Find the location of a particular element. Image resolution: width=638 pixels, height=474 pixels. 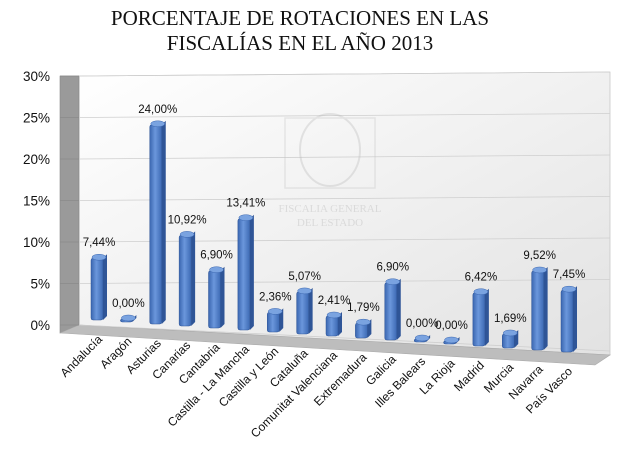

y-tick-label: 10% is located at coordinates (36, 242).